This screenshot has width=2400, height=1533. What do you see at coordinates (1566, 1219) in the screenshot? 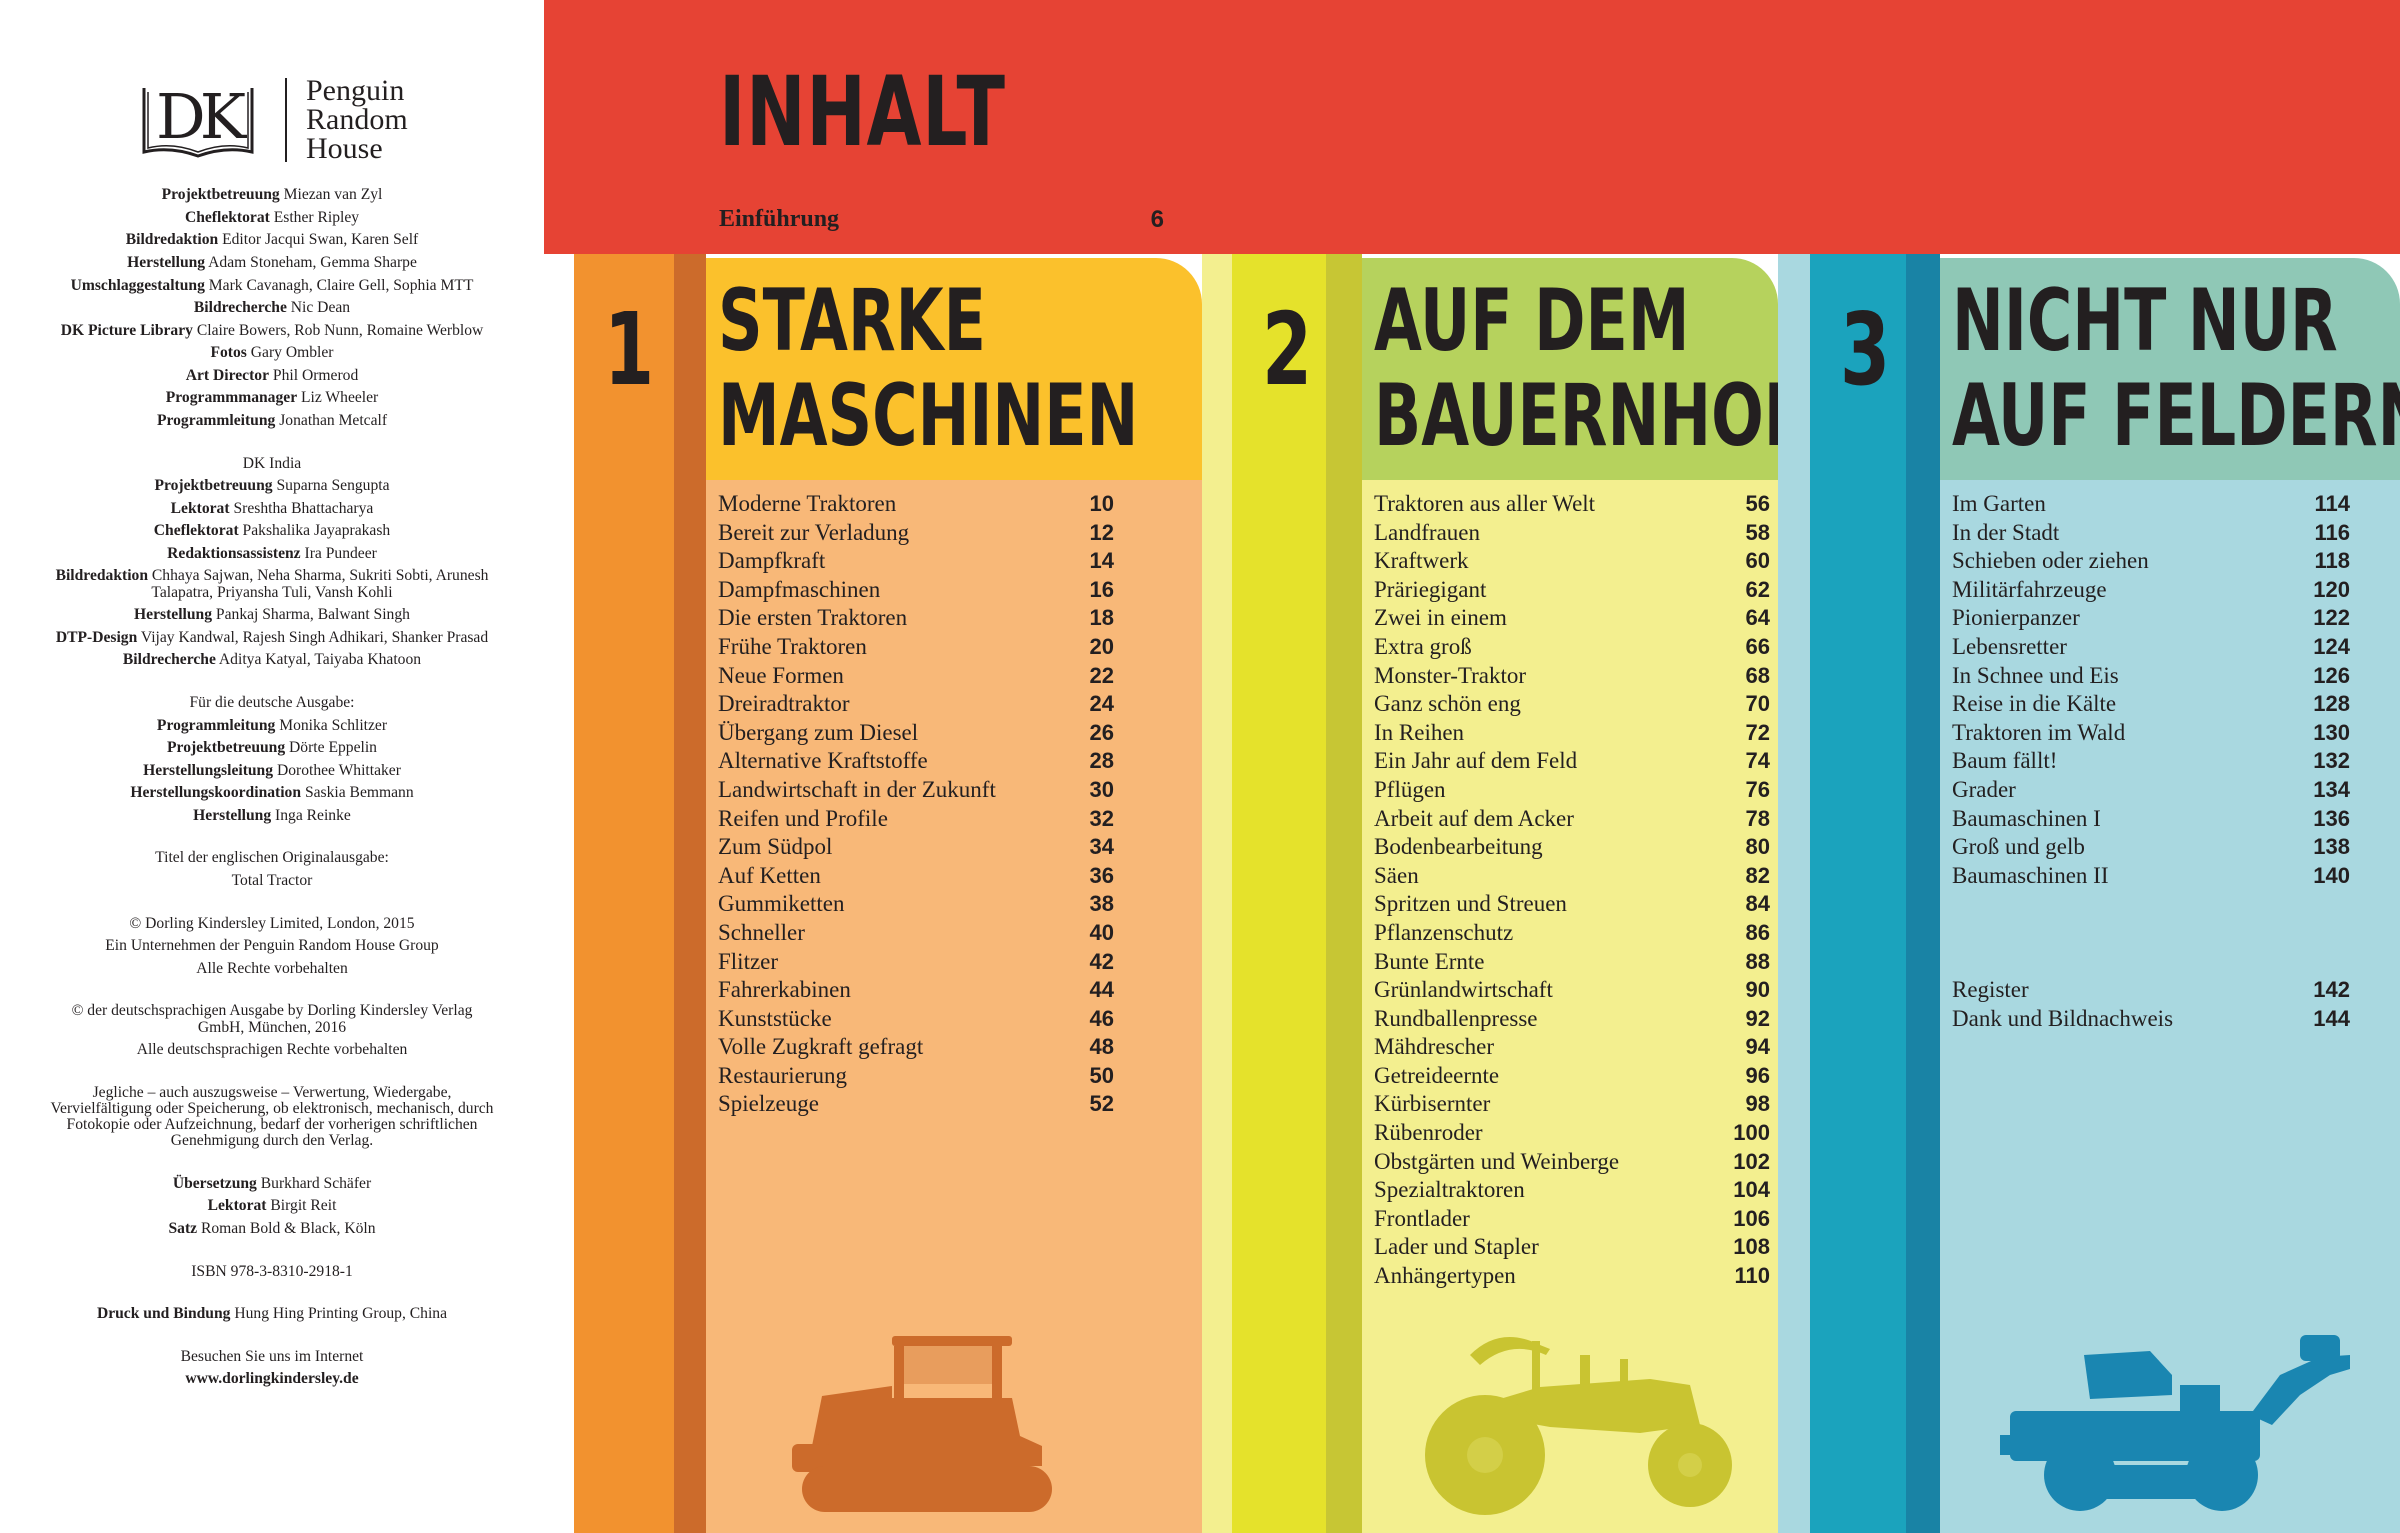
I see `toc-entry: Frontlader 106` at bounding box center [1566, 1219].